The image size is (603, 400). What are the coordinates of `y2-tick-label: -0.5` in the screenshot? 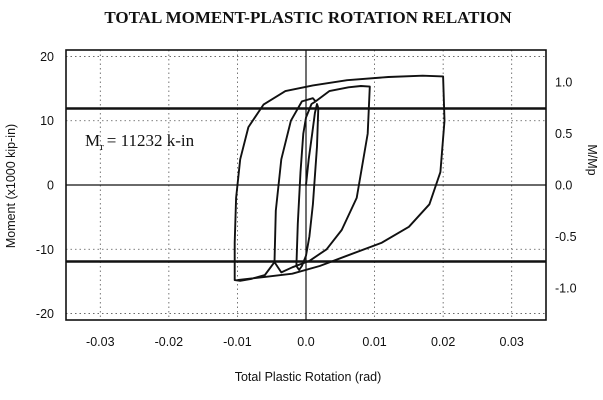 It's located at (566, 237).